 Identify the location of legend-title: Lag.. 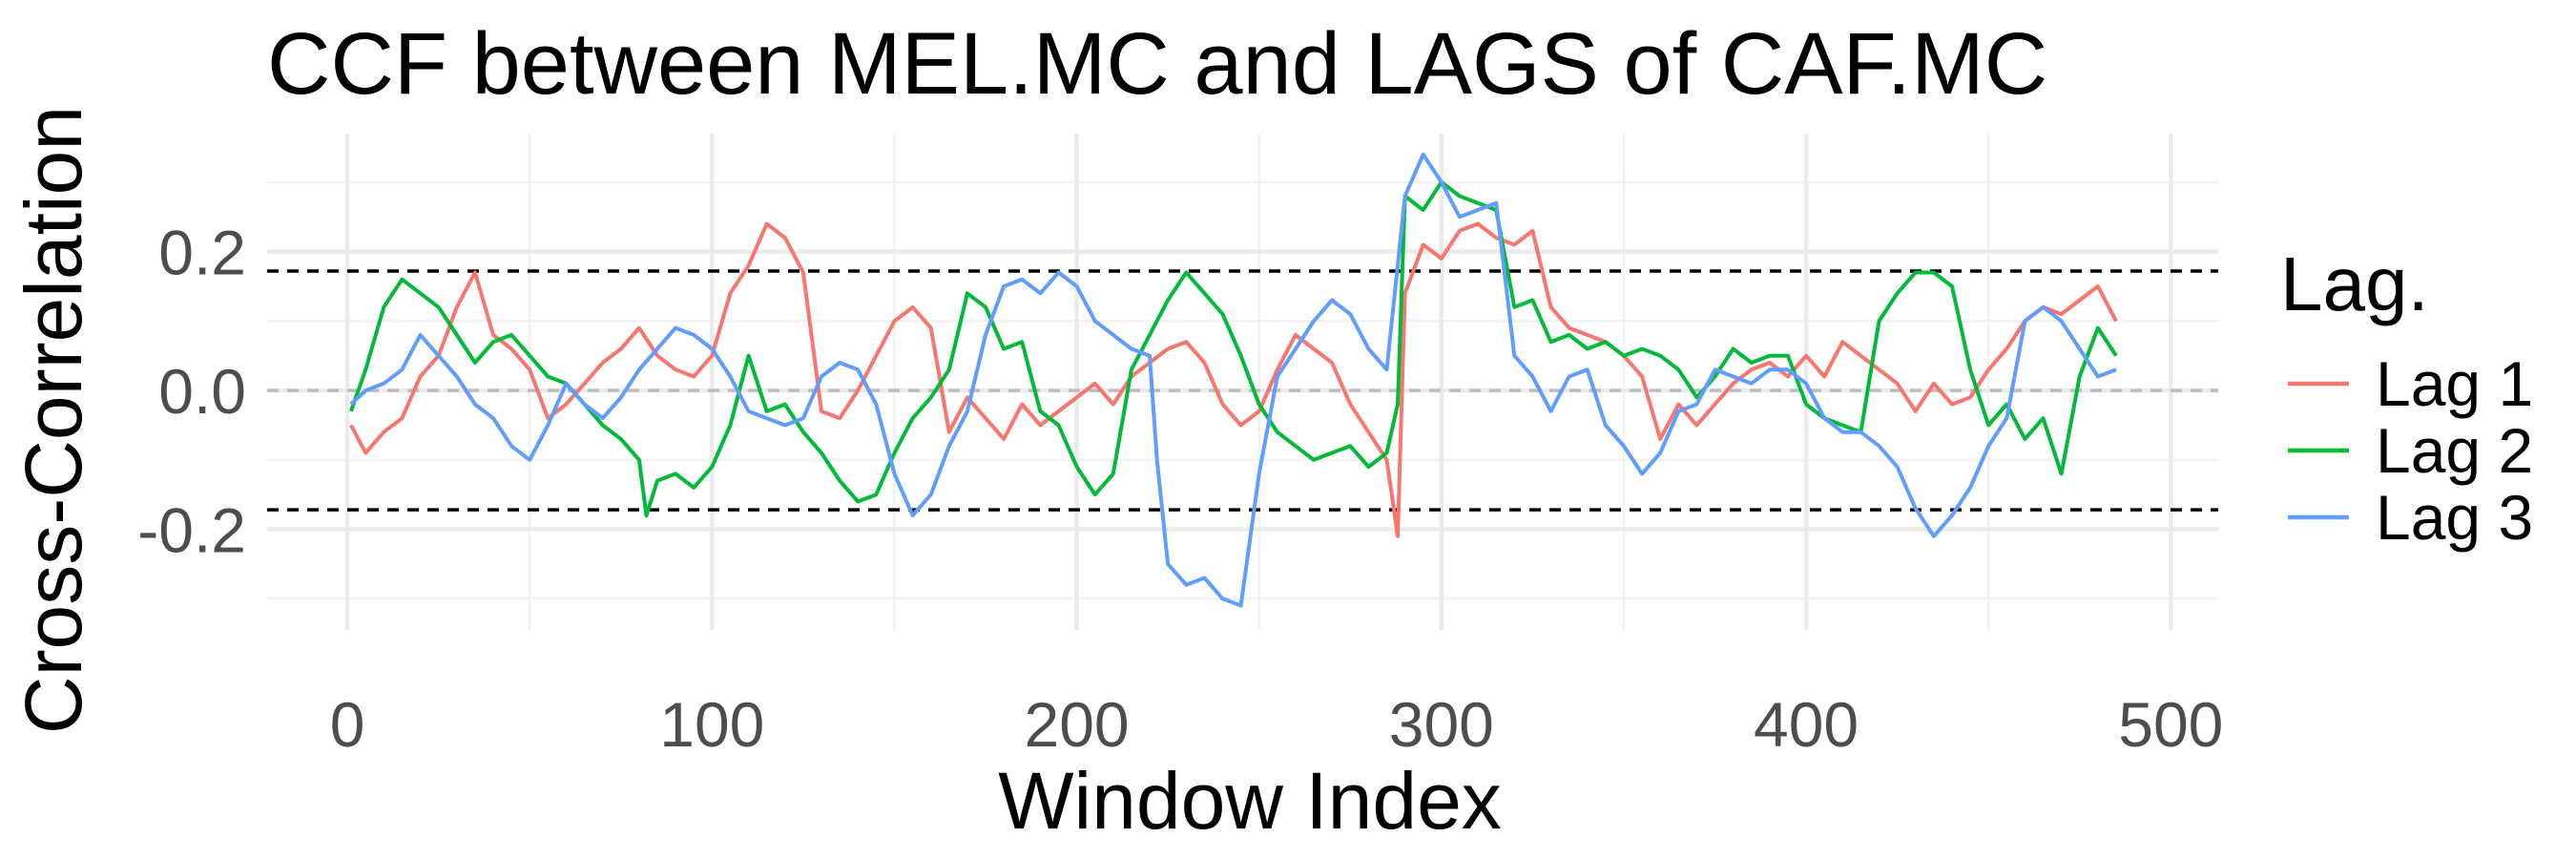
(2354, 283).